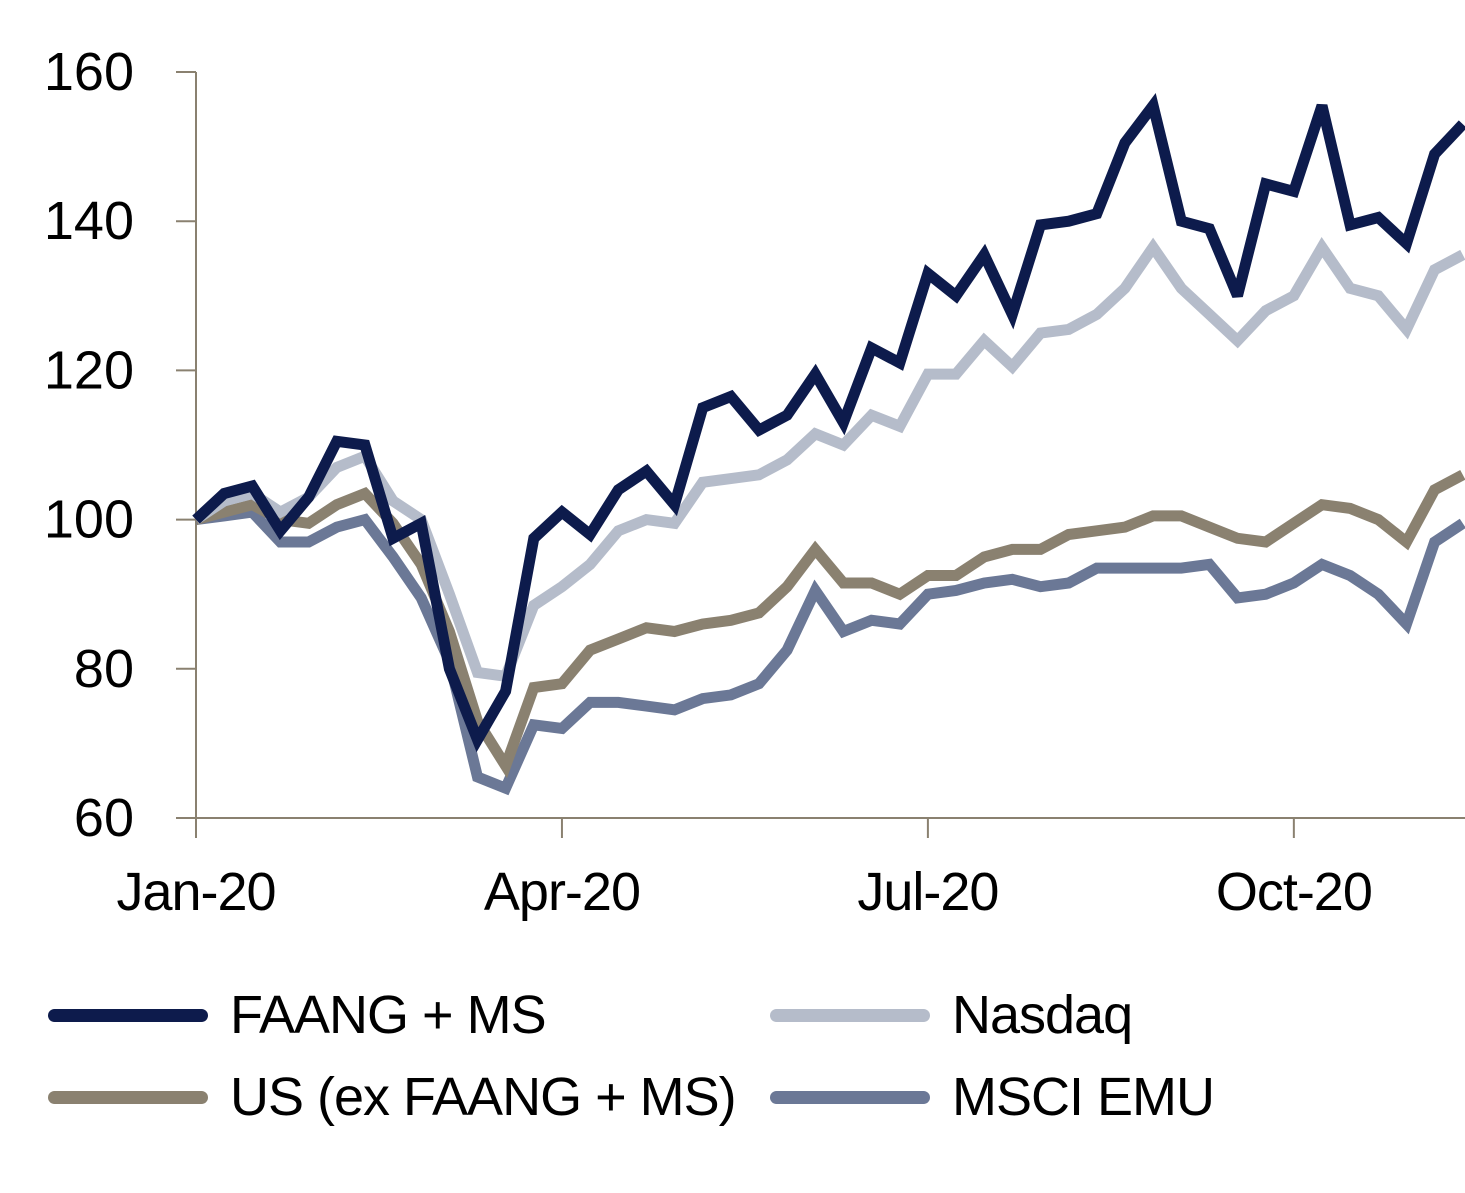 Image resolution: width=1465 pixels, height=1193 pixels. What do you see at coordinates (850, 1097) in the screenshot?
I see `legend-swatch-msci-emu` at bounding box center [850, 1097].